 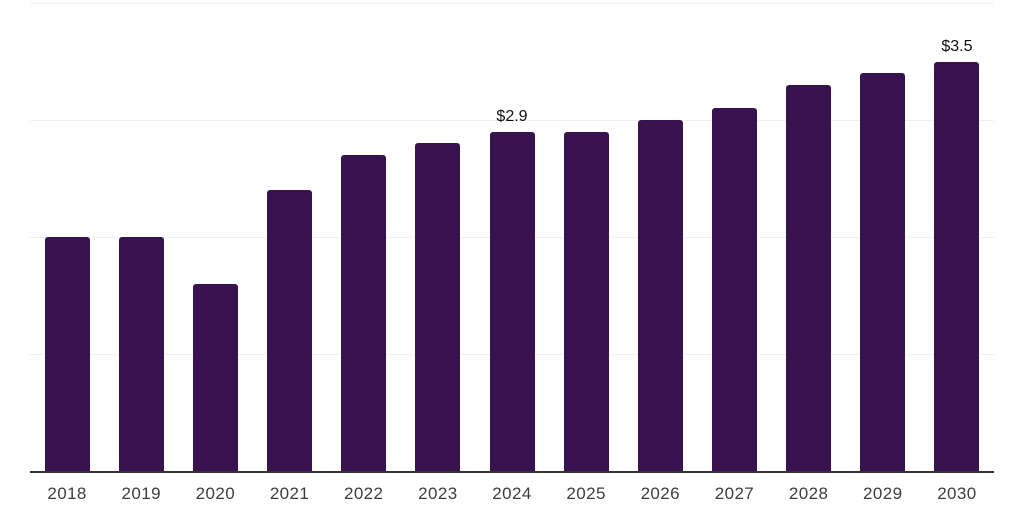 I want to click on bar-2028, so click(x=809, y=277).